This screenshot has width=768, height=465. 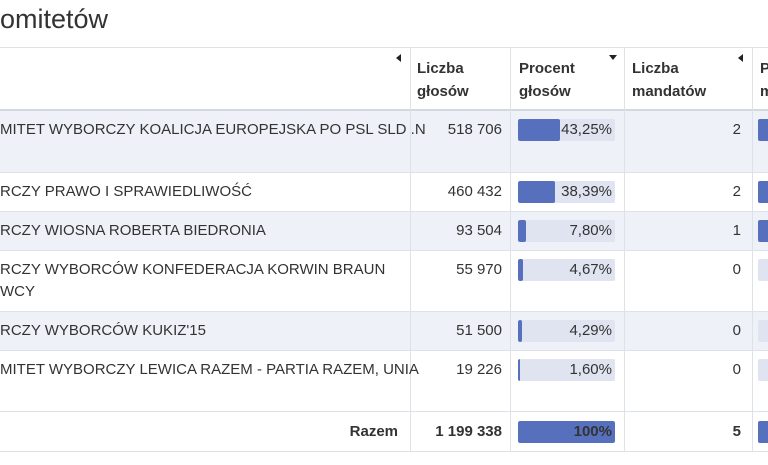 What do you see at coordinates (126, 191) in the screenshot?
I see `committee-name: RCZY PRAWO I SPRAWIEDLIWOŚĆ` at bounding box center [126, 191].